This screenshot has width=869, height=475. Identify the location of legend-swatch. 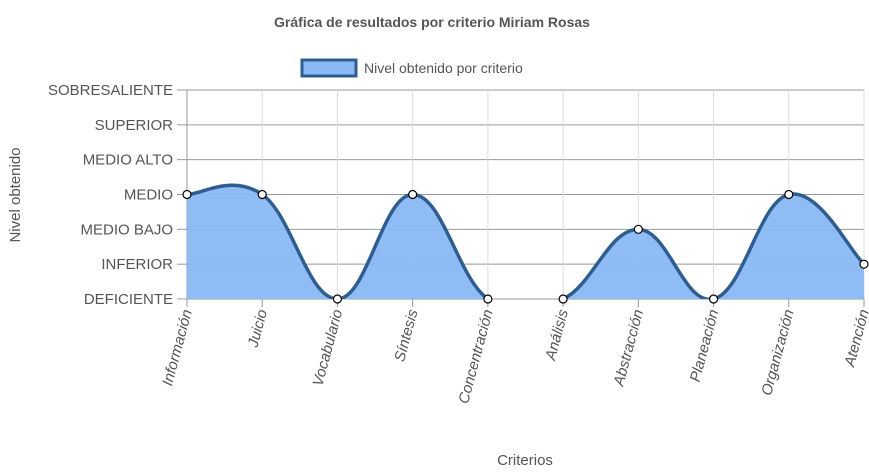
(329, 68).